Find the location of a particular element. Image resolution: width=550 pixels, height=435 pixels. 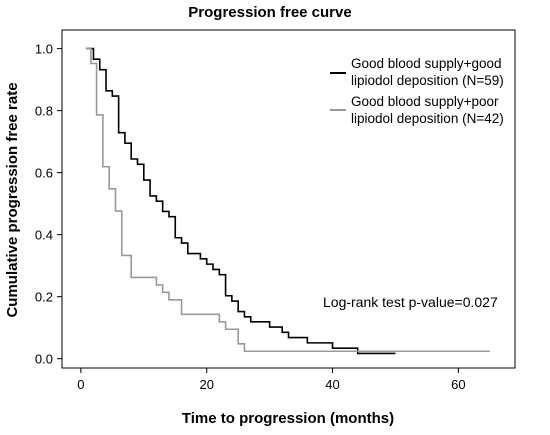

y-tick-label-3: 0.6 is located at coordinates (44, 173).